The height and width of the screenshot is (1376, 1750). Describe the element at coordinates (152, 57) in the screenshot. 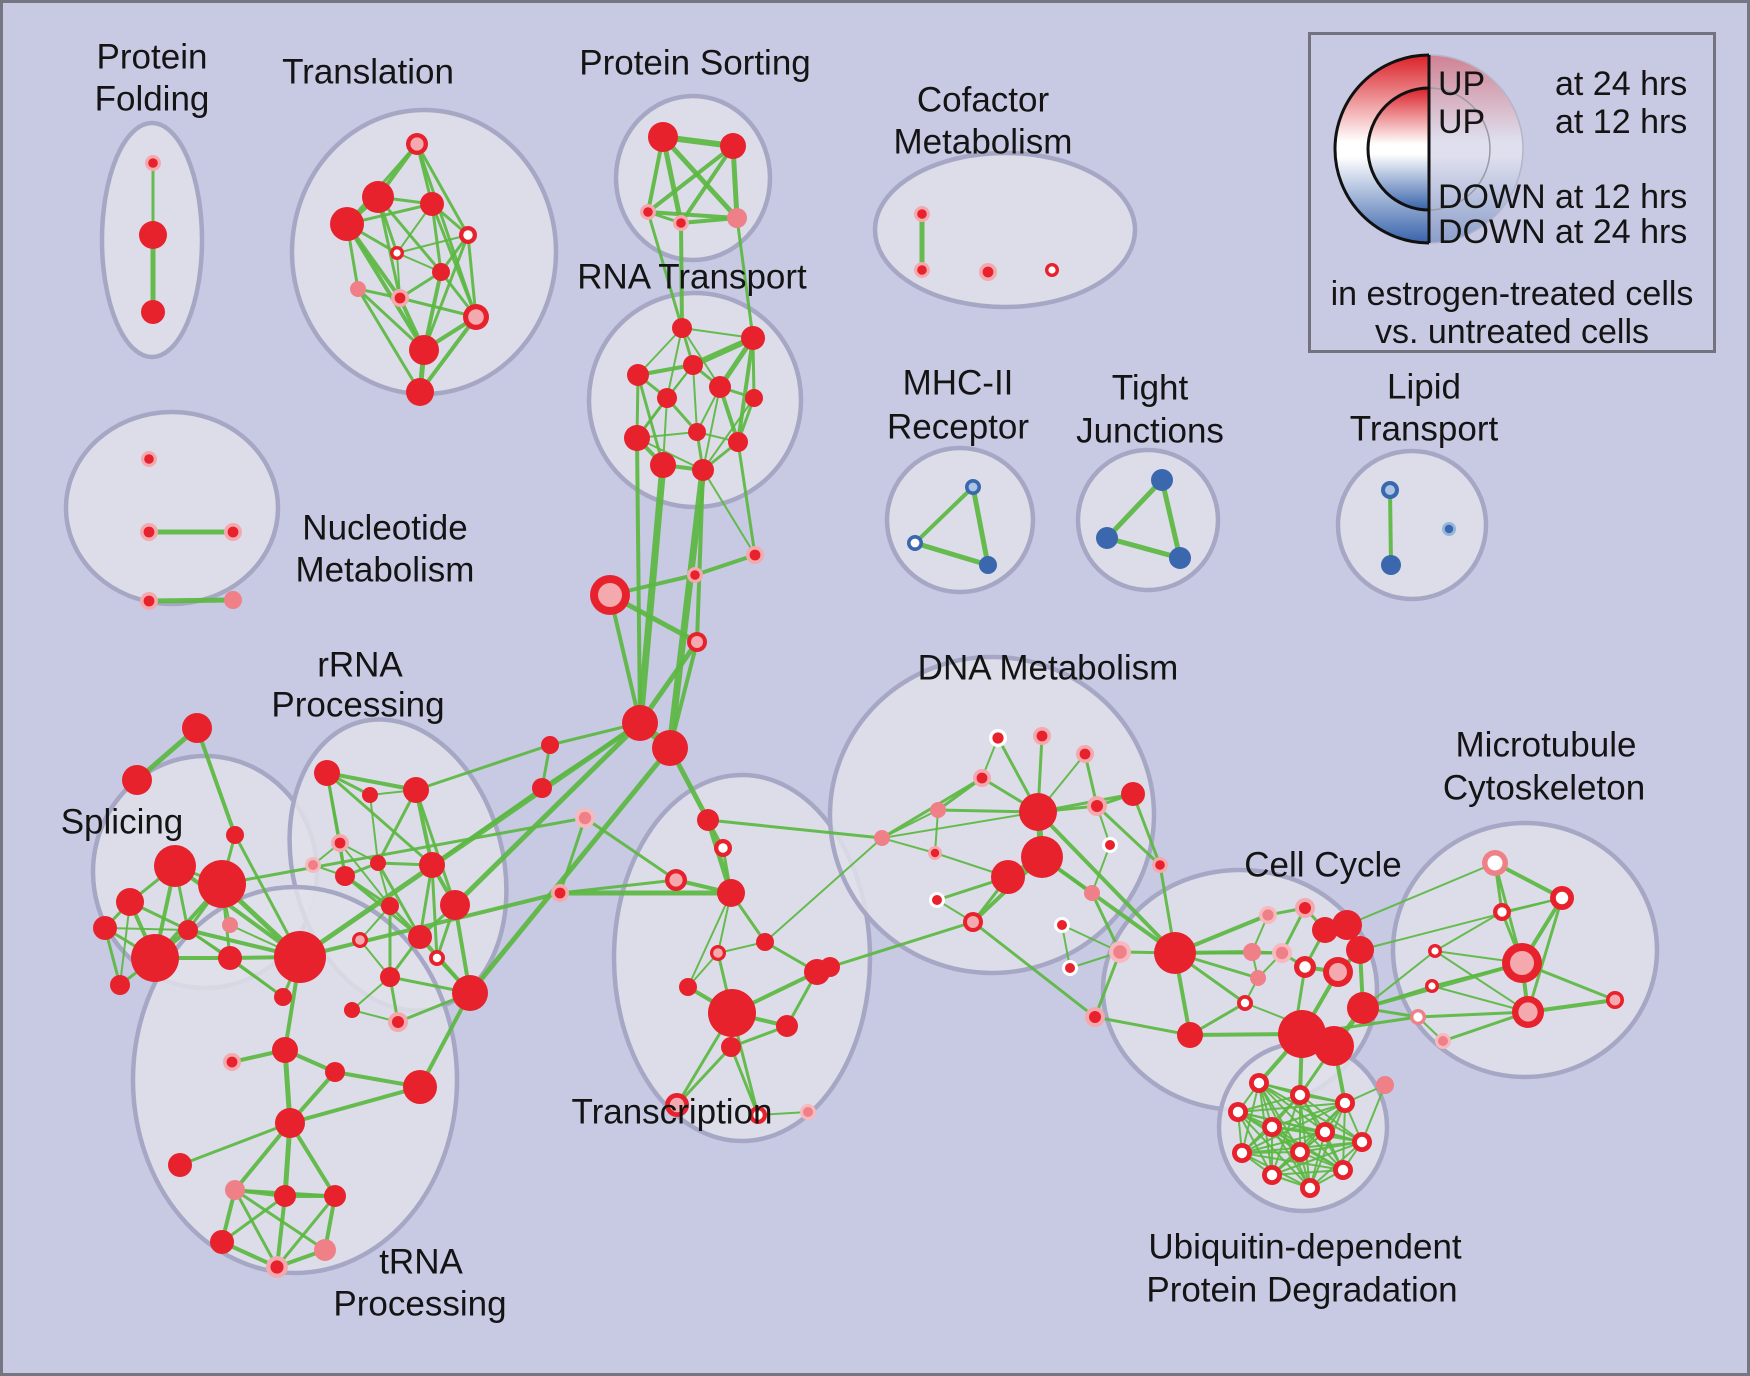

I see `cluster-label-pf: Protein` at that location.